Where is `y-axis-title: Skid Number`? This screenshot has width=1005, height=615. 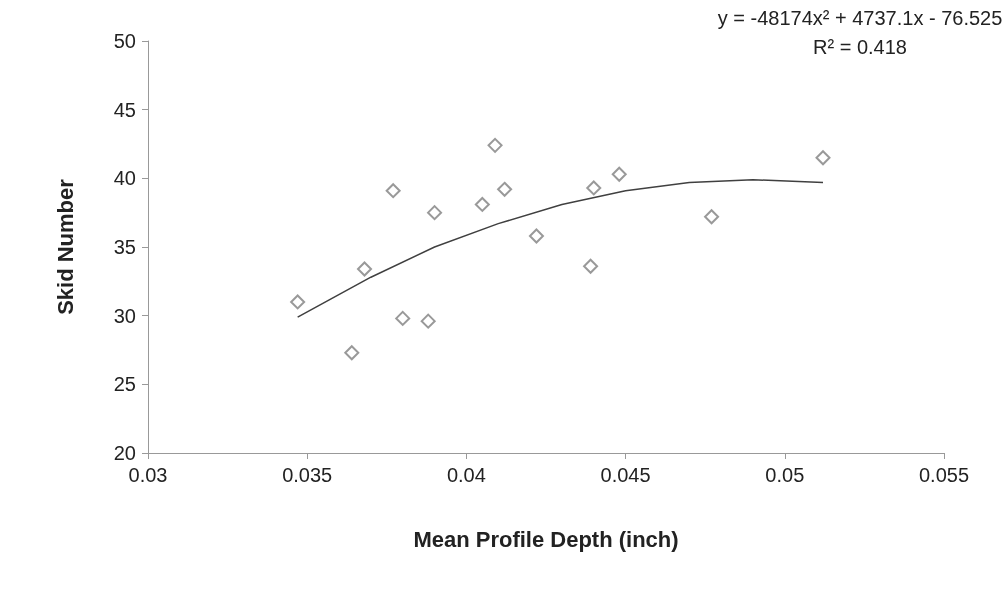 y-axis-title: Skid Number is located at coordinates (65, 246).